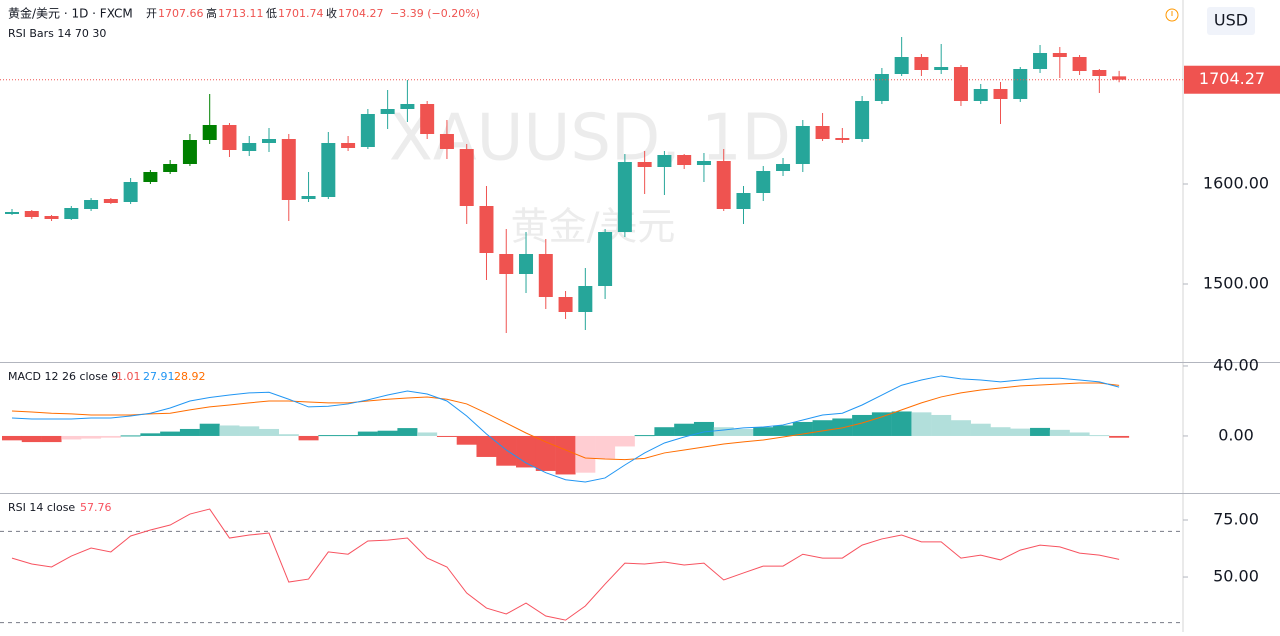  Describe the element at coordinates (565, 429) in the screenshot. I see `macd-line` at that location.